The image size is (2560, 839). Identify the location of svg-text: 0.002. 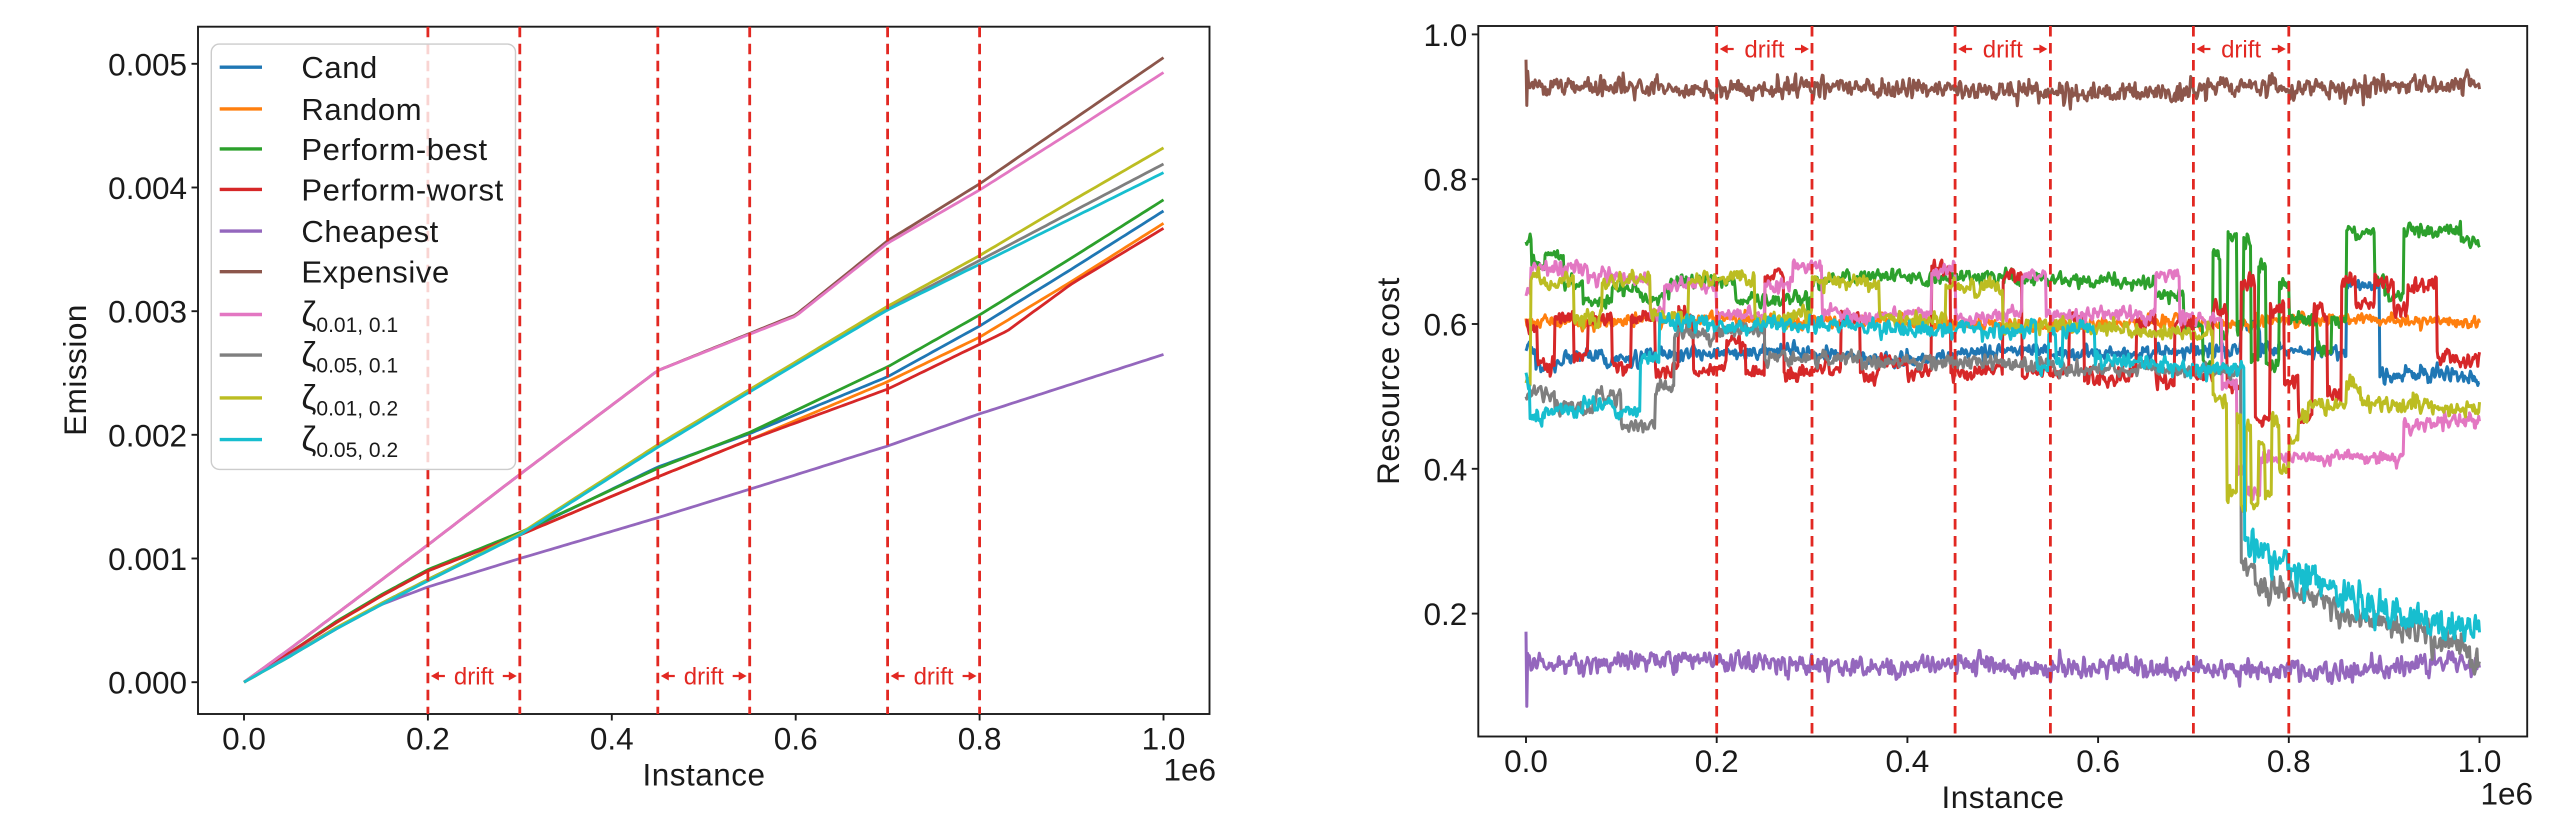
(147, 435).